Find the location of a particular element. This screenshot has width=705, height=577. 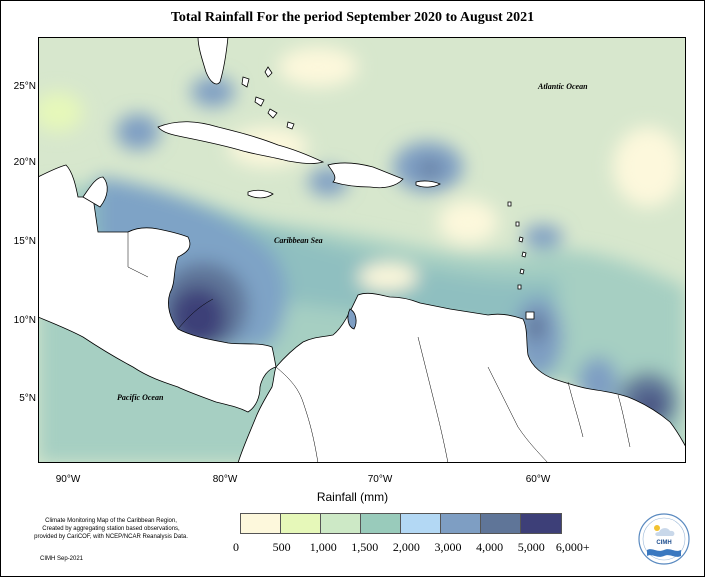

cloud-icon is located at coordinates (665, 532).